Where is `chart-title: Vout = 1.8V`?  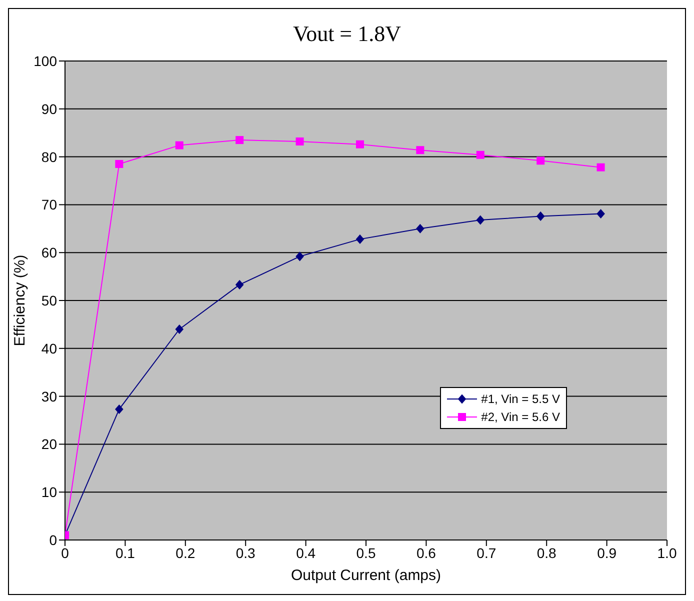 chart-title: Vout = 1.8V is located at coordinates (347, 34).